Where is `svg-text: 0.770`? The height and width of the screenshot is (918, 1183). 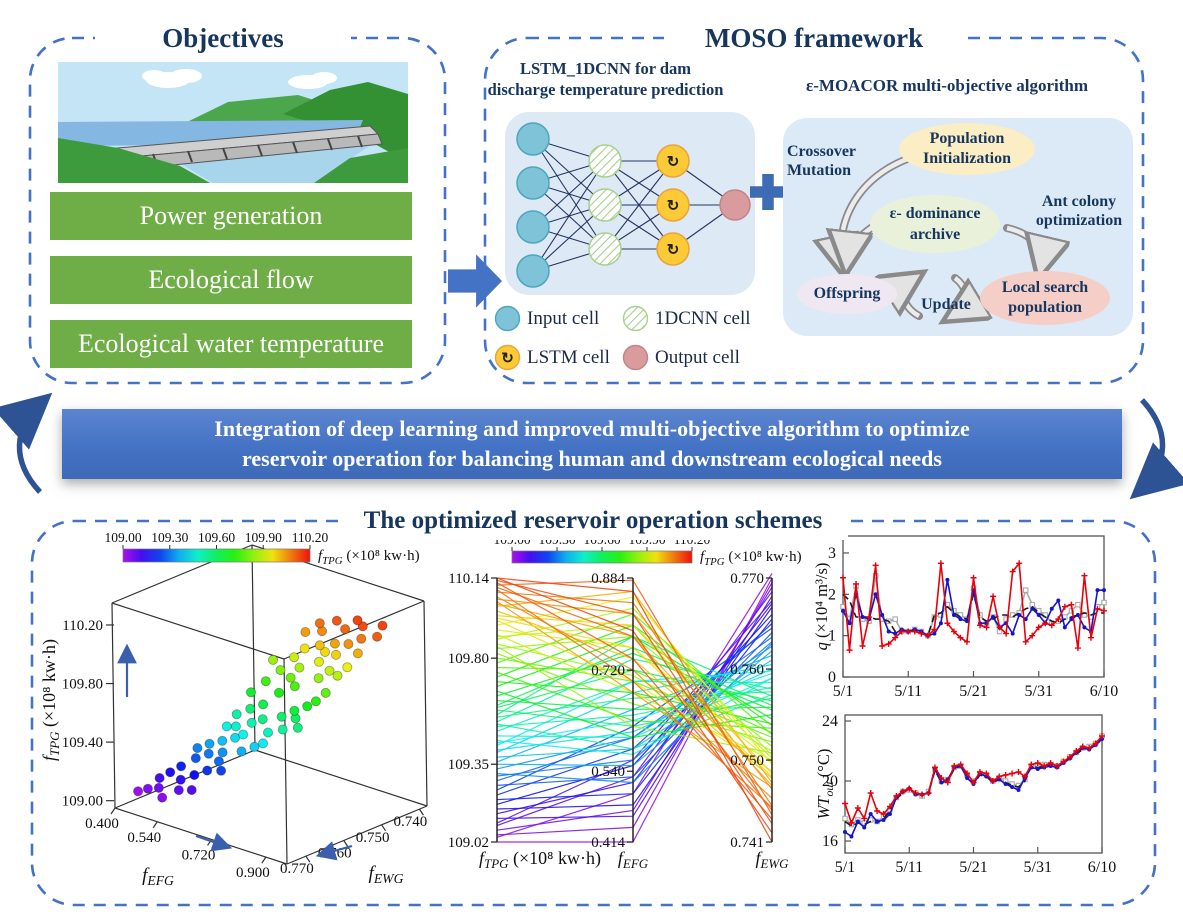 svg-text: 0.770 is located at coordinates (747, 579).